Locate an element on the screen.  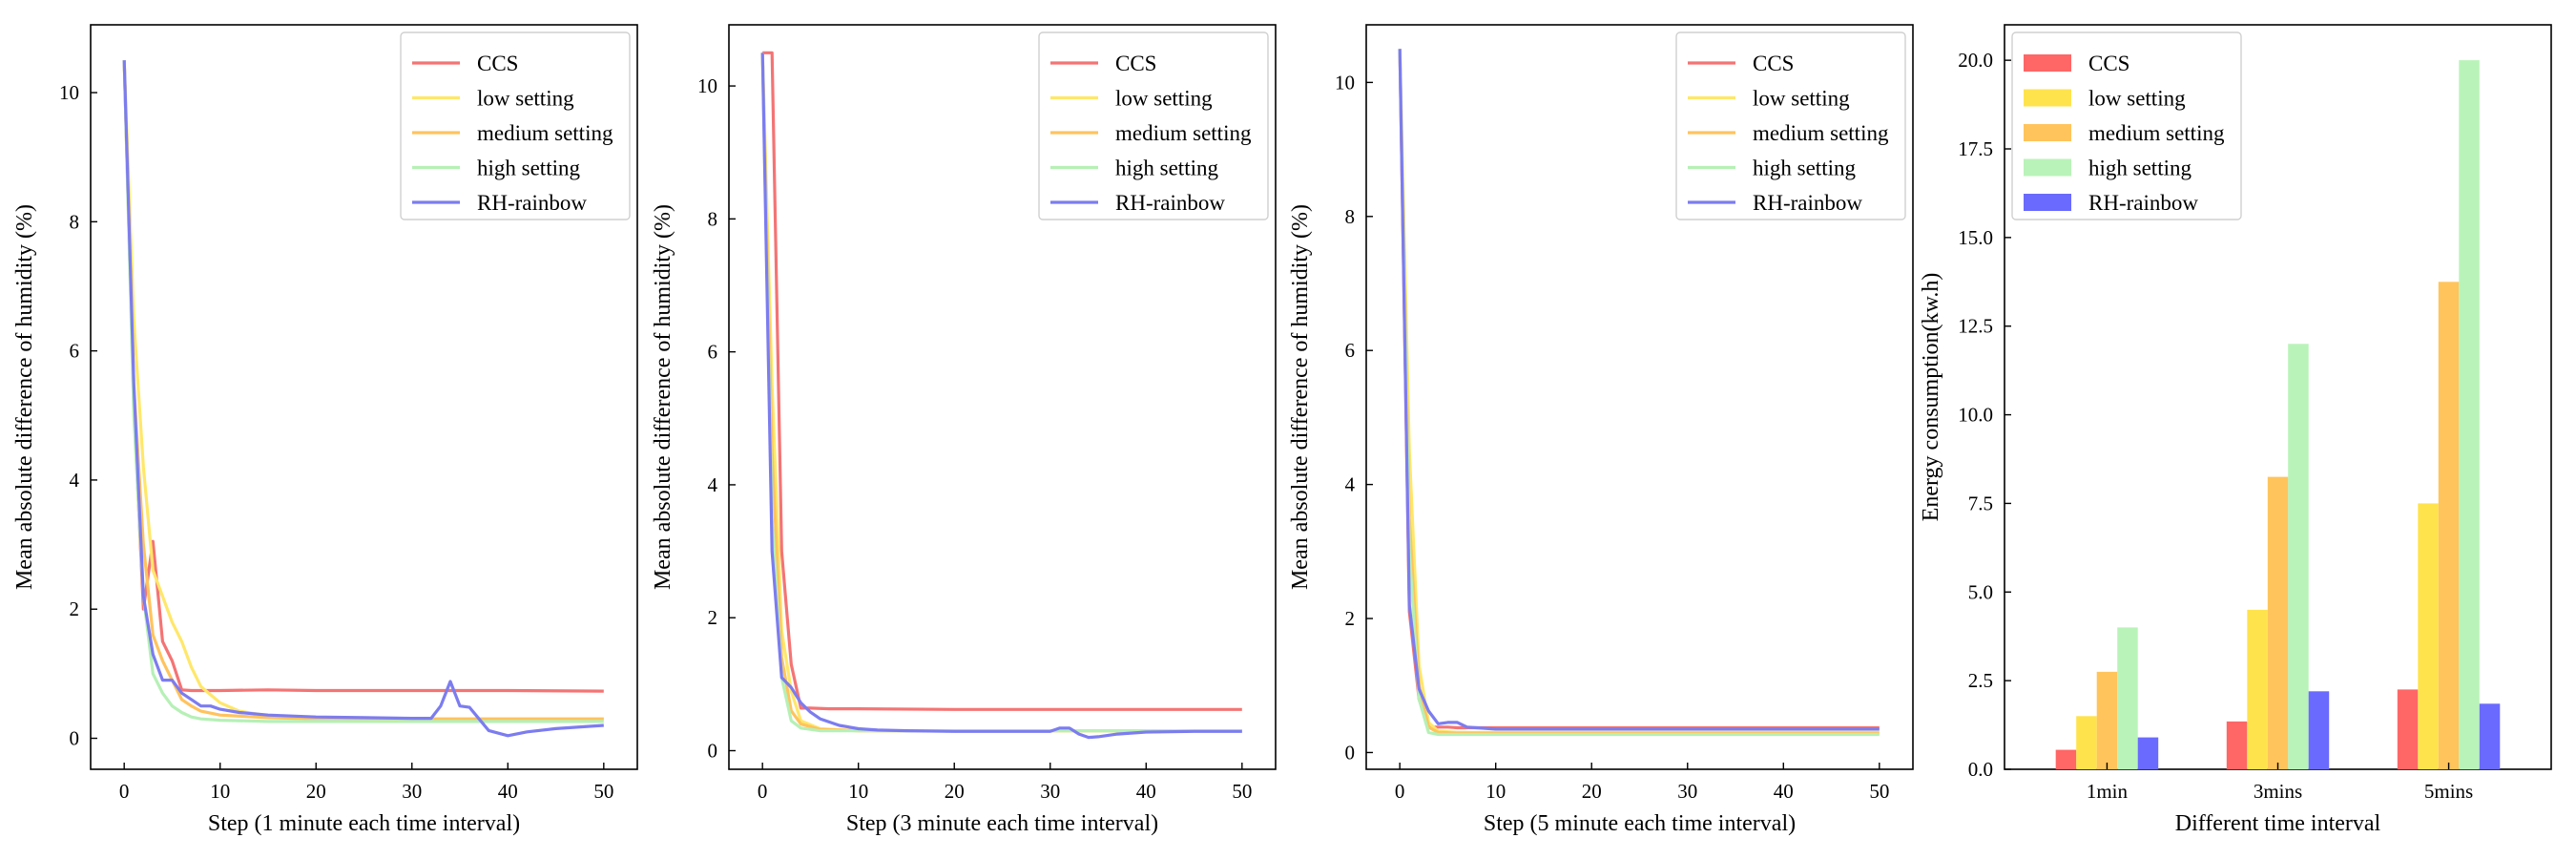
panel4-bar-ccs-1min is located at coordinates (2066, 759).